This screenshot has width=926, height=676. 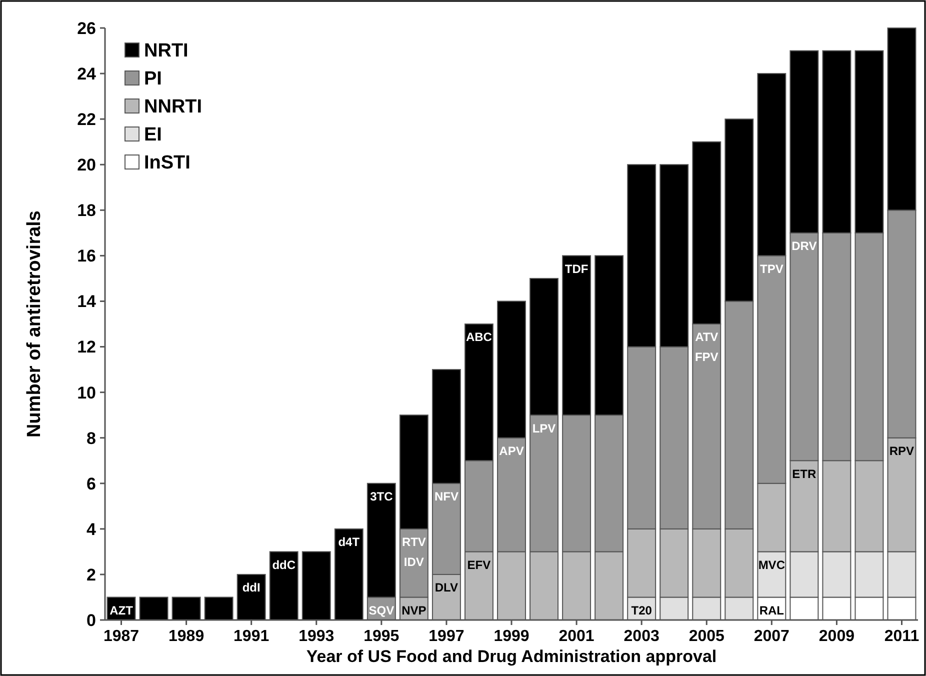 What do you see at coordinates (86, 165) in the screenshot?
I see `y-tick-label: 20` at bounding box center [86, 165].